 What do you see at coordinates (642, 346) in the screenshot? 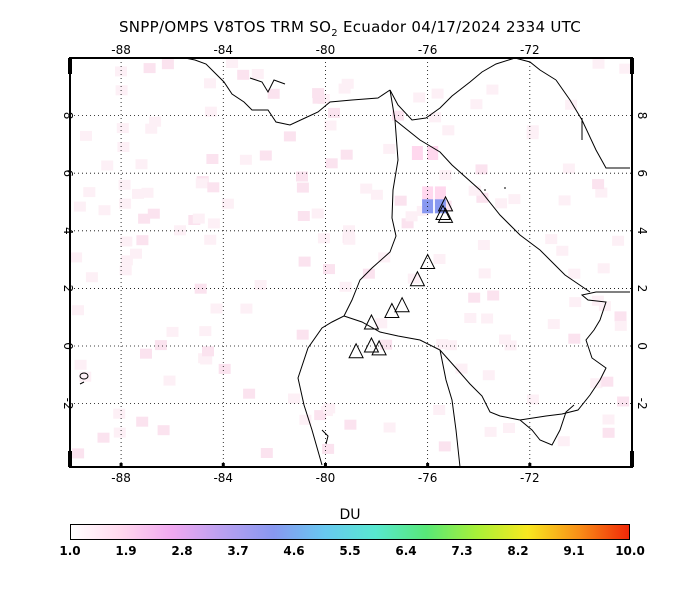
I see `lat-tick-label: 0` at bounding box center [642, 346].